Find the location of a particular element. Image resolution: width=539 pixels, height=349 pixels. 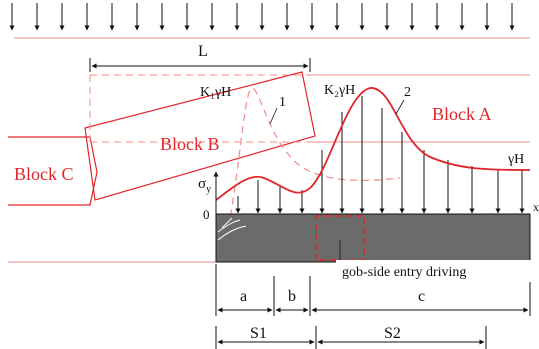

entry-caption-box is located at coordinates (434, 270).